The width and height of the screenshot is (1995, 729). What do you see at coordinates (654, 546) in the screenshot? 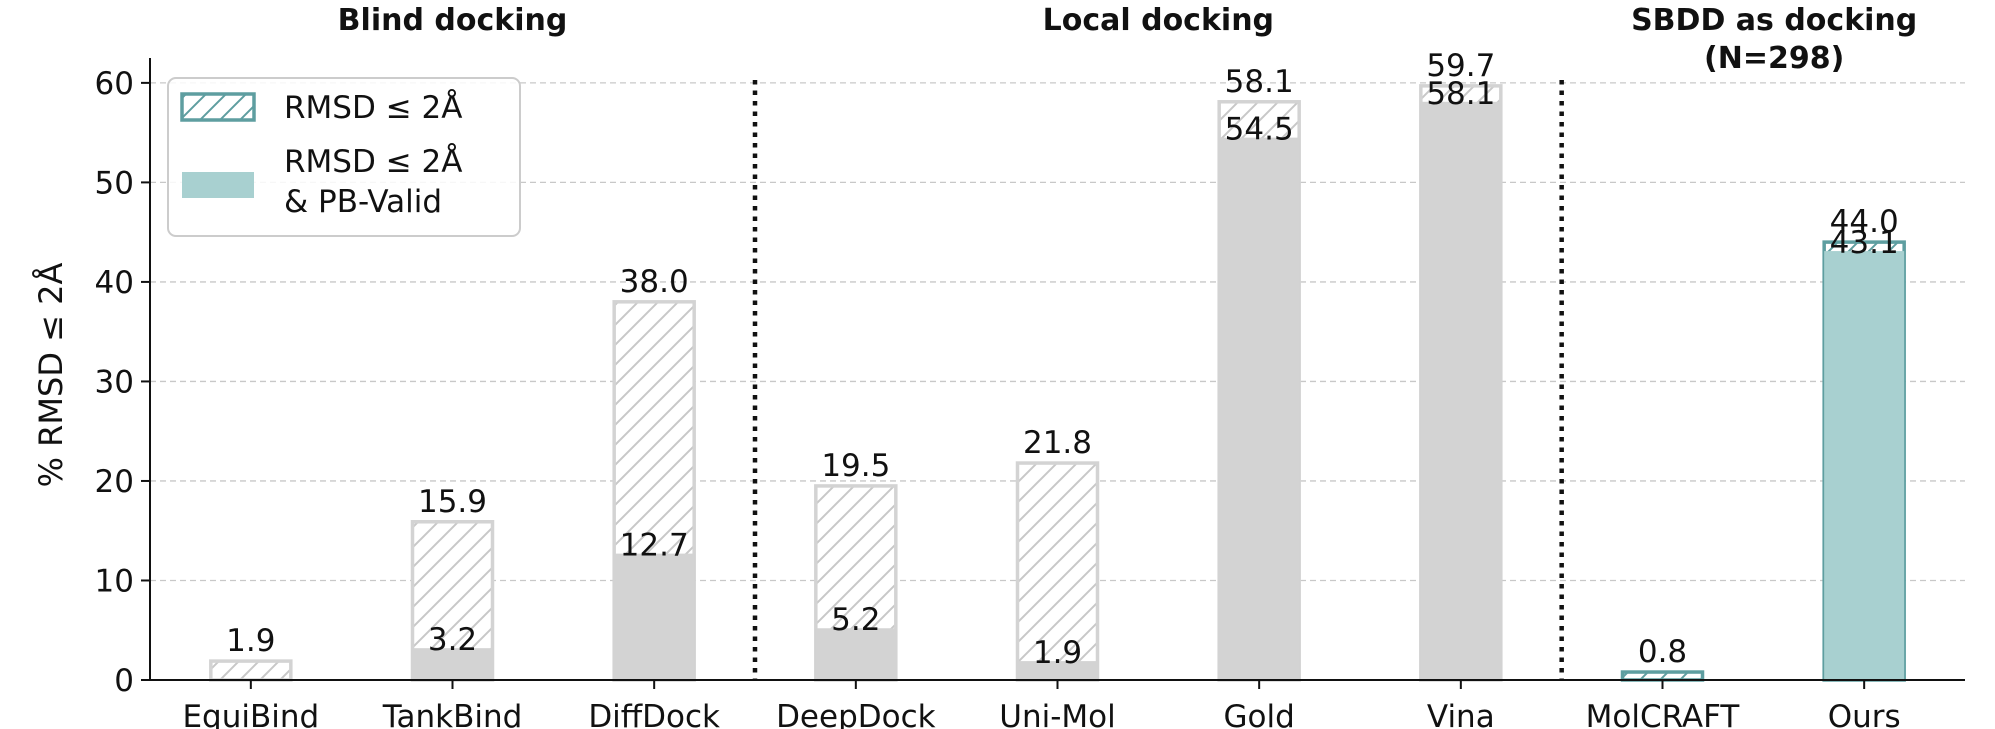
I see `value-label-pb-valid: 12.7` at bounding box center [654, 546].